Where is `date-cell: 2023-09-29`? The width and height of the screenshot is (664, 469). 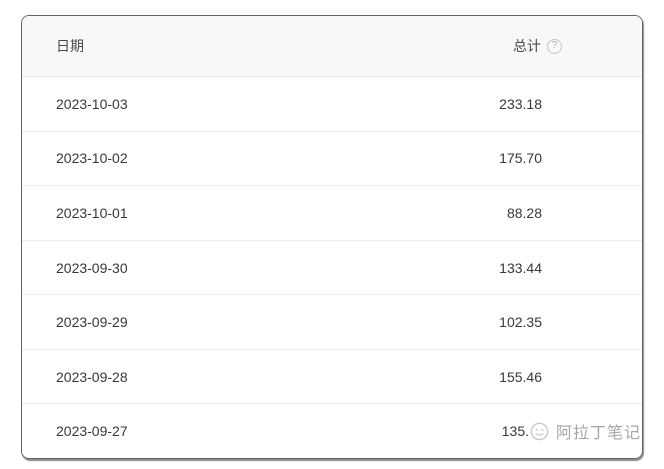
date-cell: 2023-09-29 is located at coordinates (92, 322).